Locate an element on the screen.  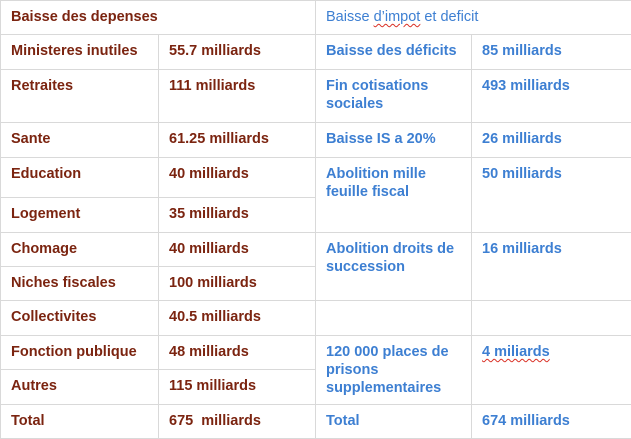
impot-value-text: 4 miliards is located at coordinates (516, 351).